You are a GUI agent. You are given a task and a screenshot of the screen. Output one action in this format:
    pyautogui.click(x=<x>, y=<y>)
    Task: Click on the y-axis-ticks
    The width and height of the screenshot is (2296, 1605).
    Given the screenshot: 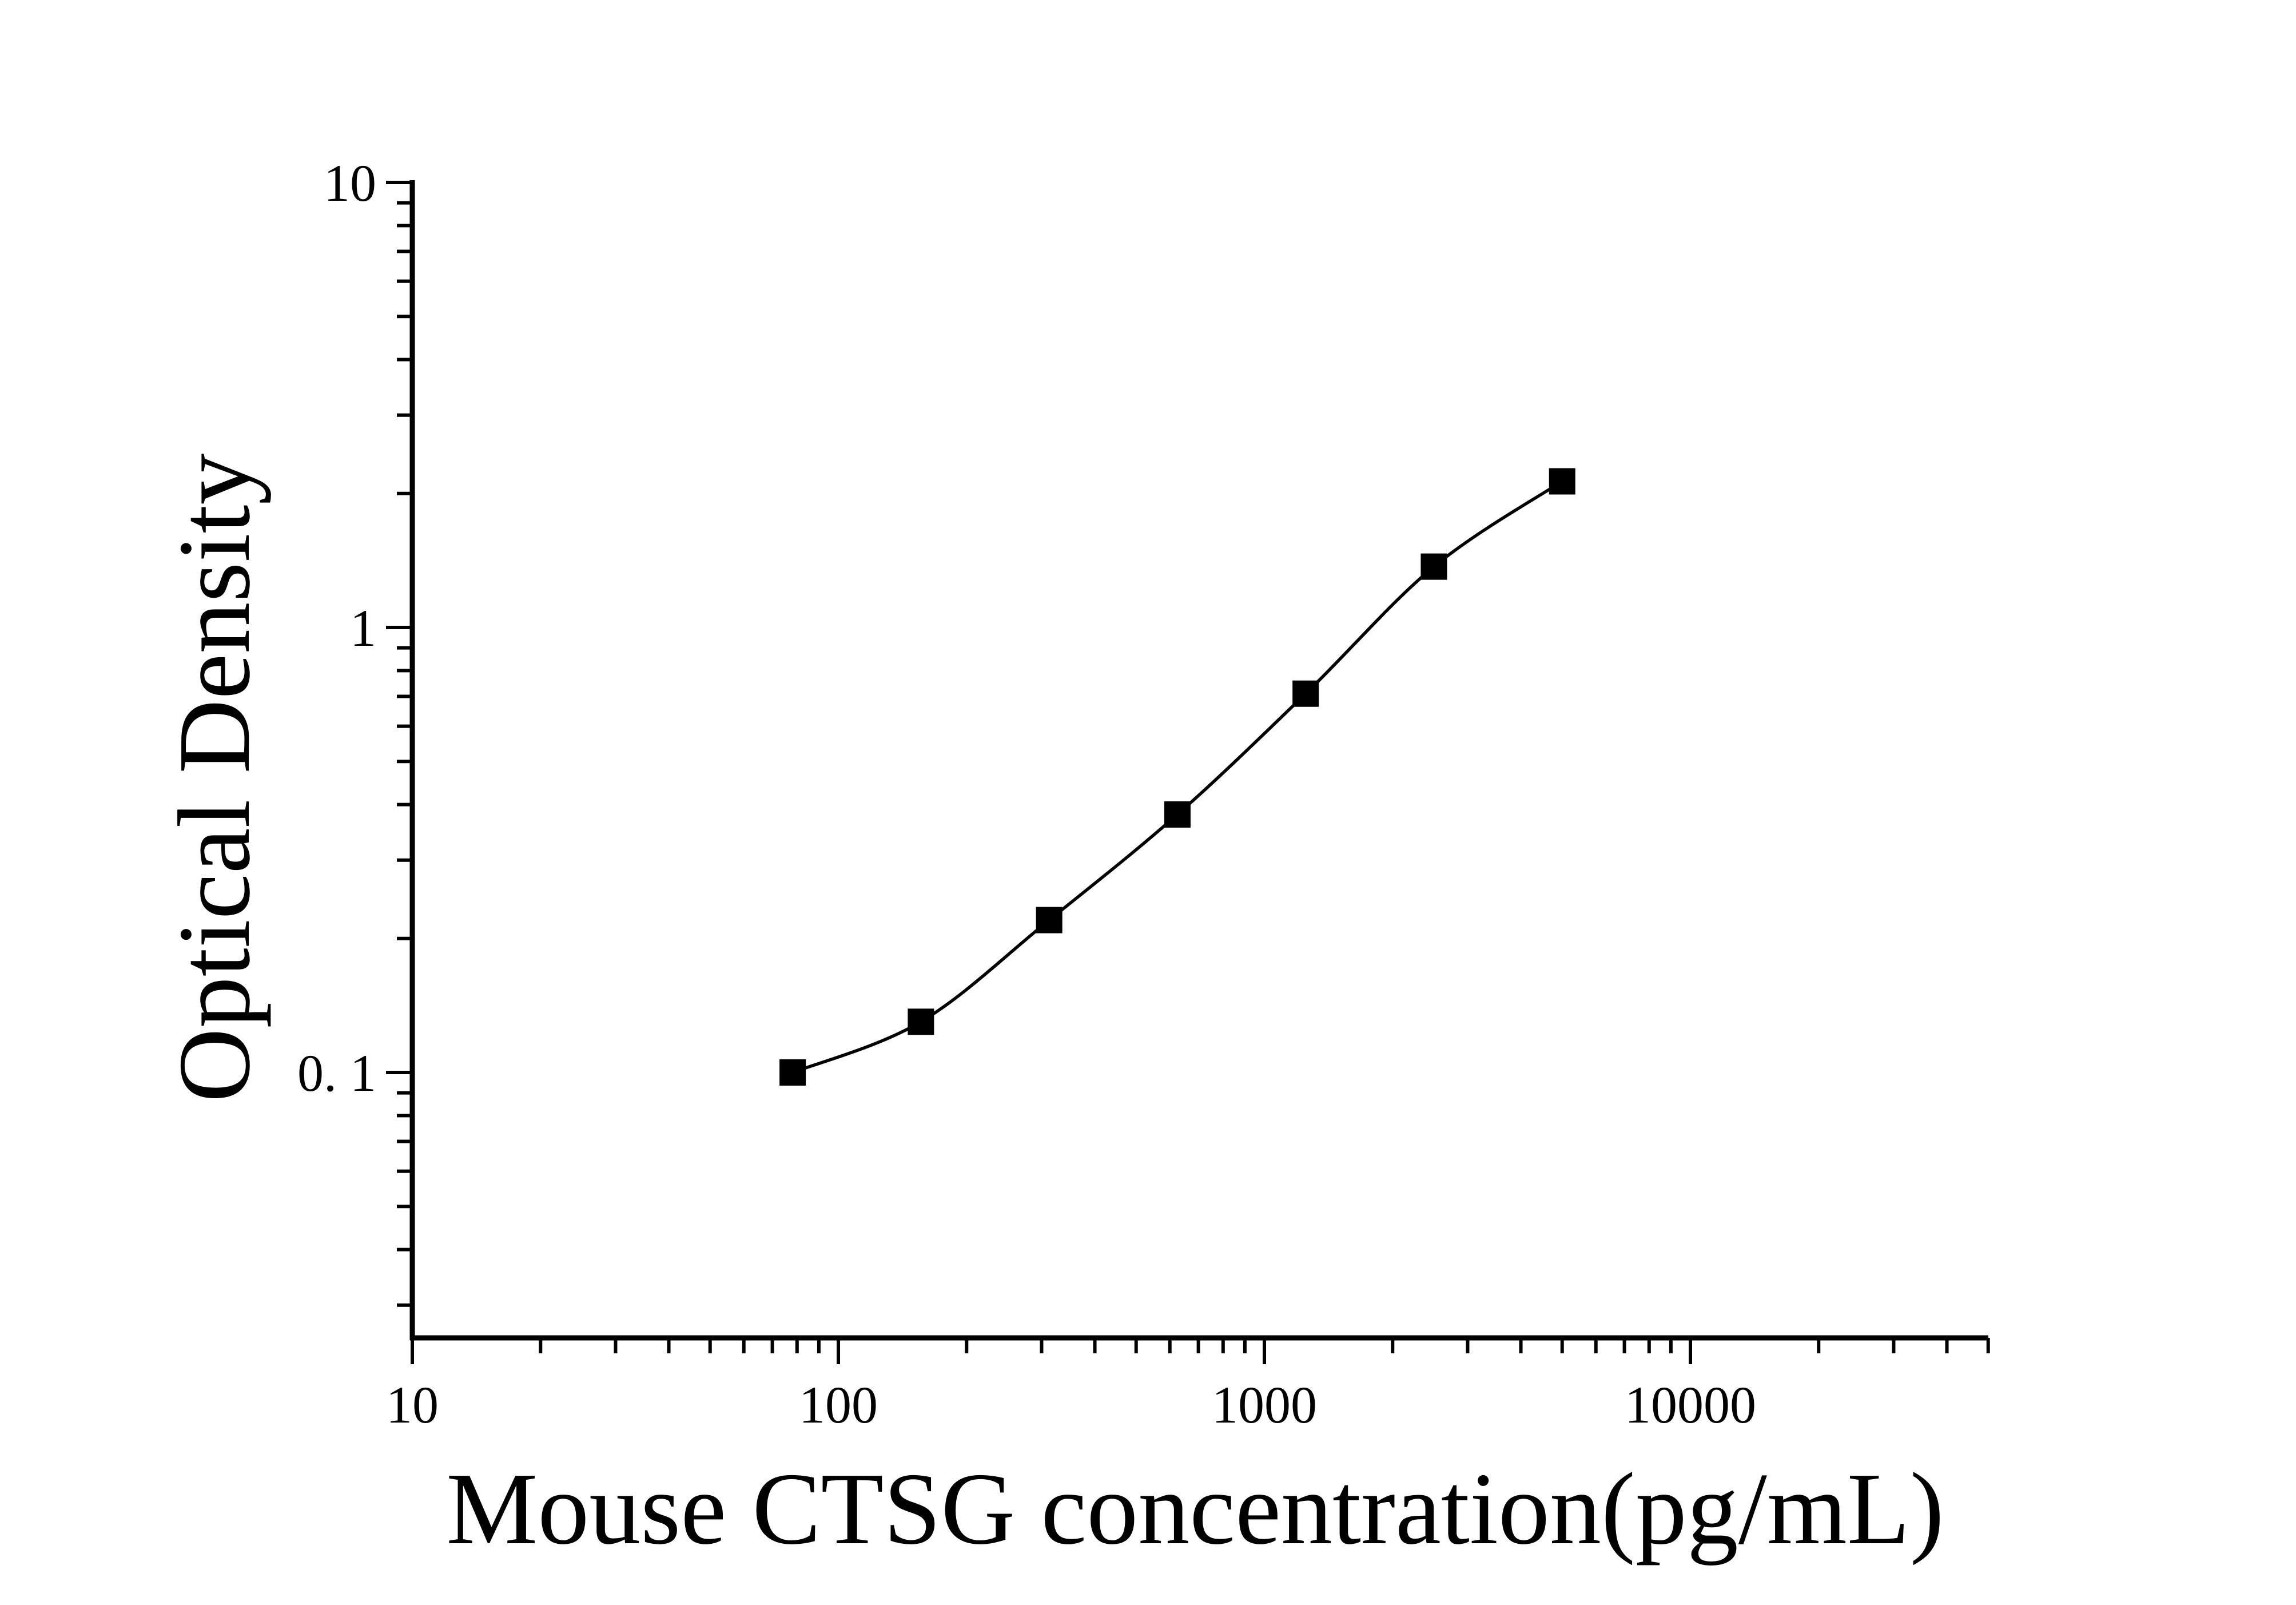 What is the action you would take?
    pyautogui.click(x=399, y=744)
    